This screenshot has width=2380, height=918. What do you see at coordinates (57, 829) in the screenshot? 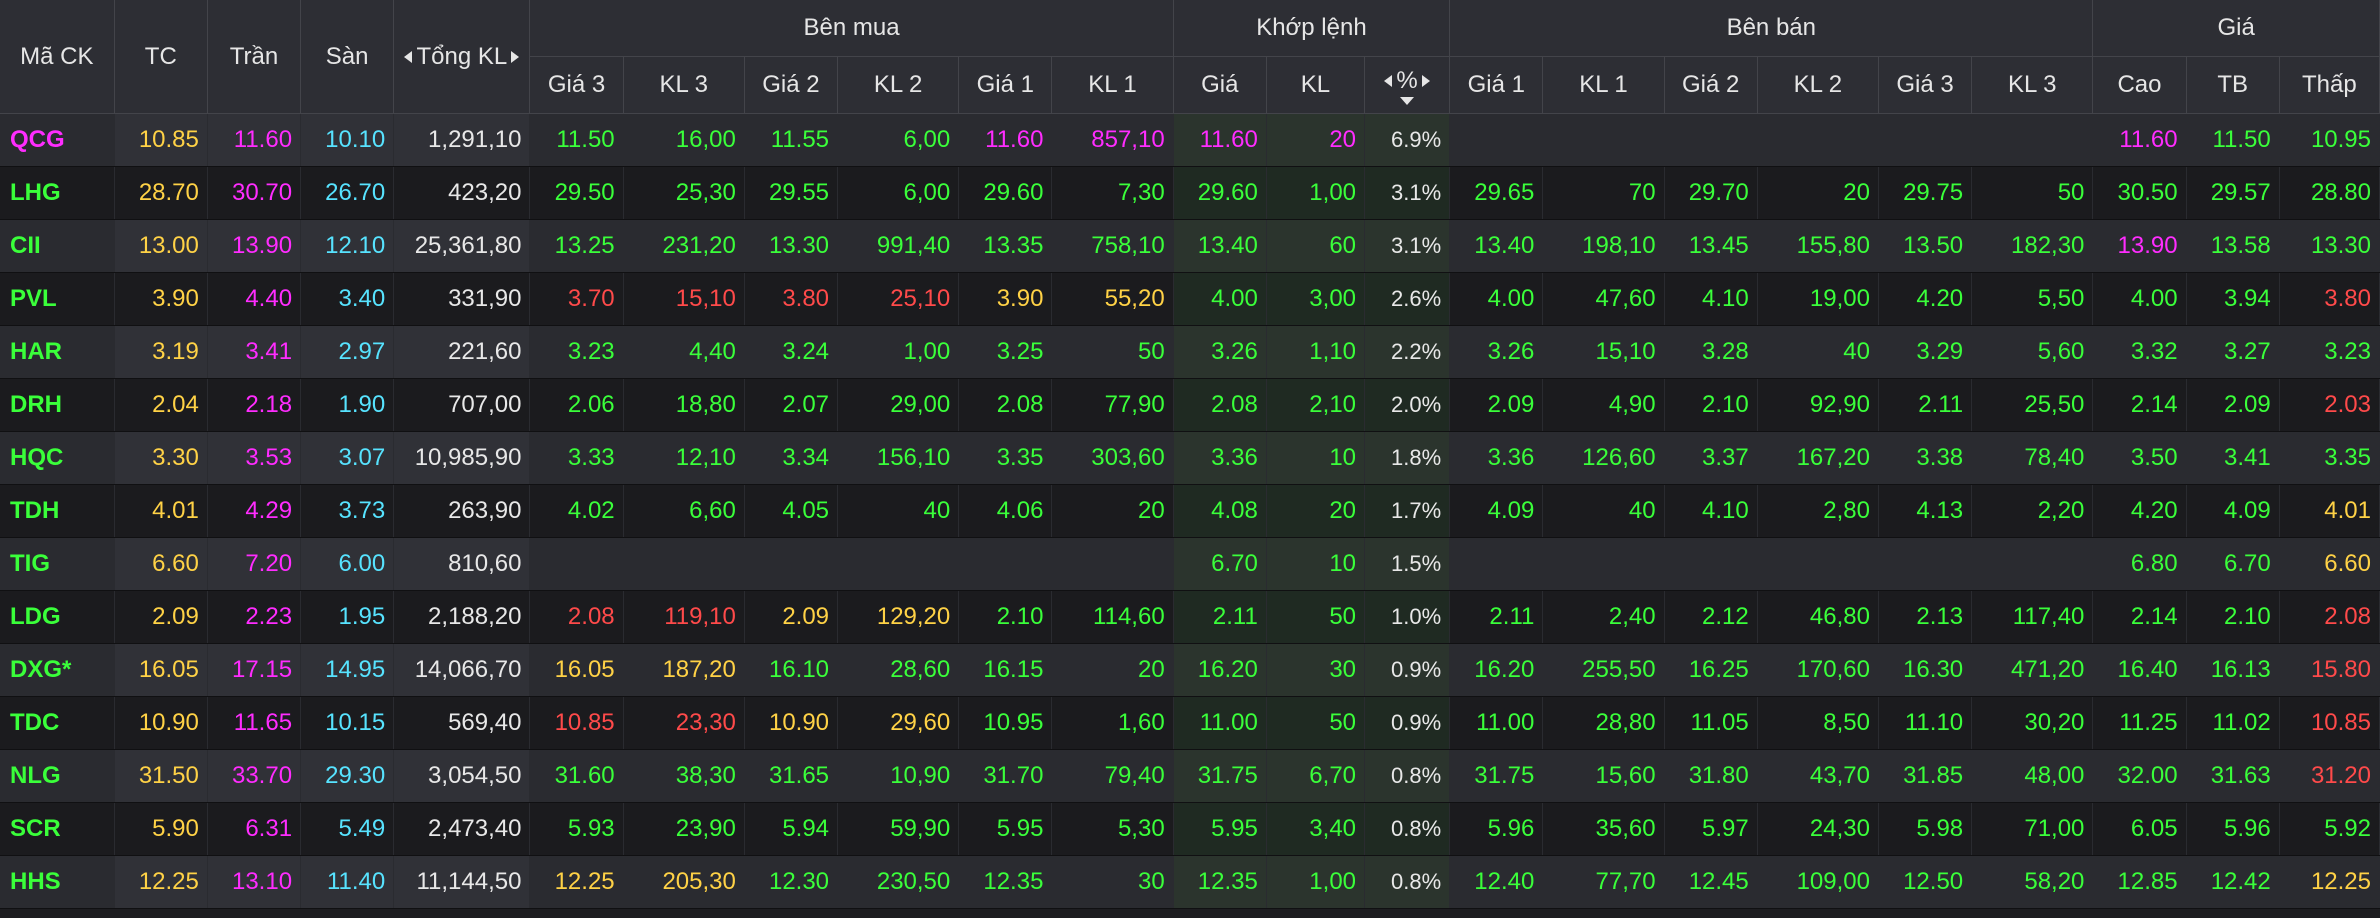
I see `symbol-cell: SCR` at bounding box center [57, 829].